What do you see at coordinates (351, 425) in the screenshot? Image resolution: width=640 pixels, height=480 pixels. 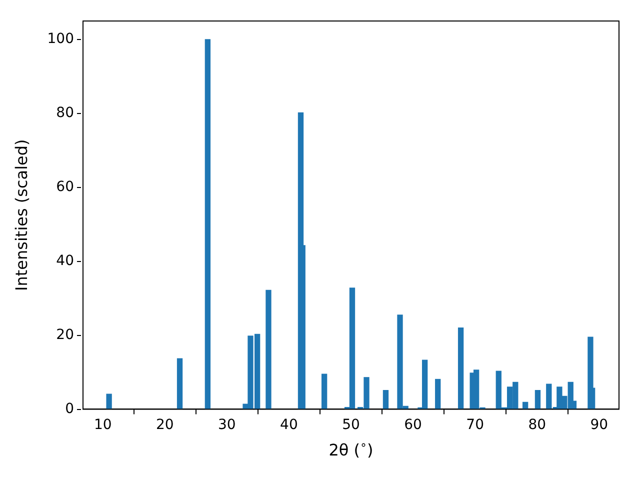 I see `x-tick-label: 50` at bounding box center [351, 425].